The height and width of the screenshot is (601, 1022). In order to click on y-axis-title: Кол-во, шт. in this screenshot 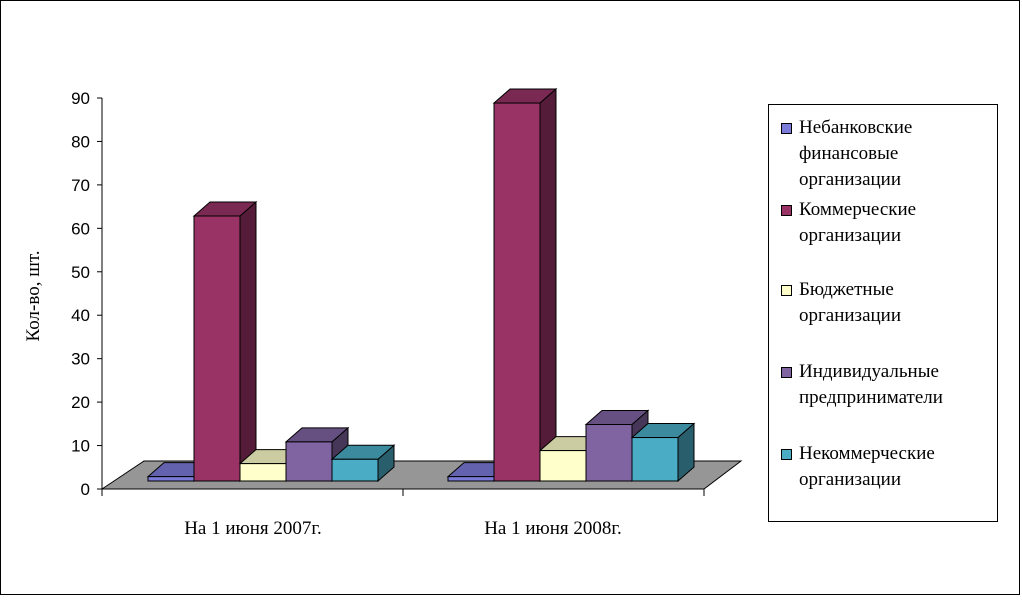, I will do `click(33, 296)`.